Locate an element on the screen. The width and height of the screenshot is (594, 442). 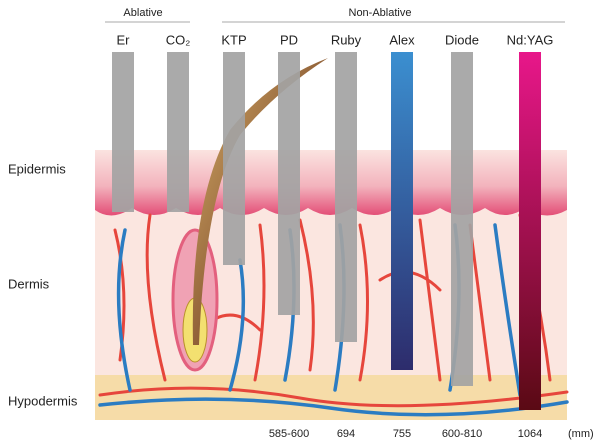
wavelength: 1064 is located at coordinates (530, 434).